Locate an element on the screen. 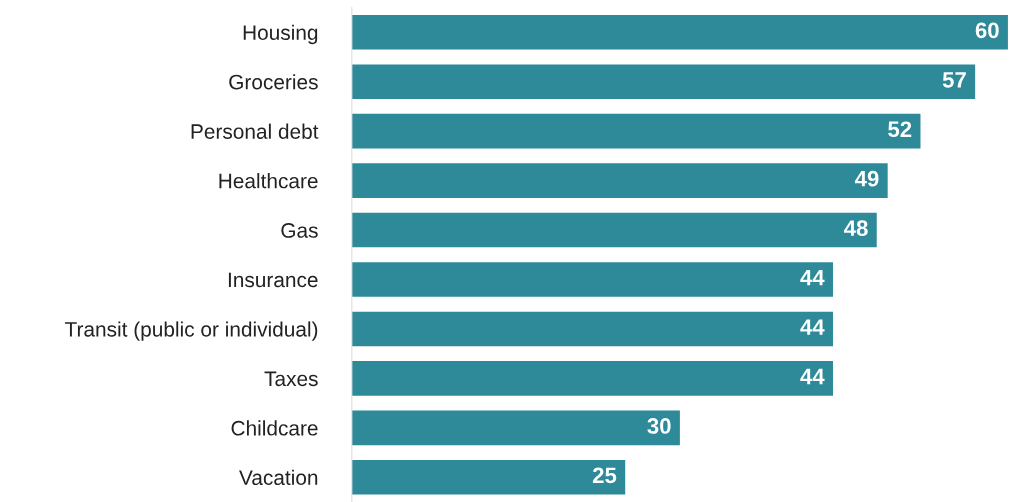 The image size is (1011, 502). y-tick-label: Insurance is located at coordinates (273, 280).